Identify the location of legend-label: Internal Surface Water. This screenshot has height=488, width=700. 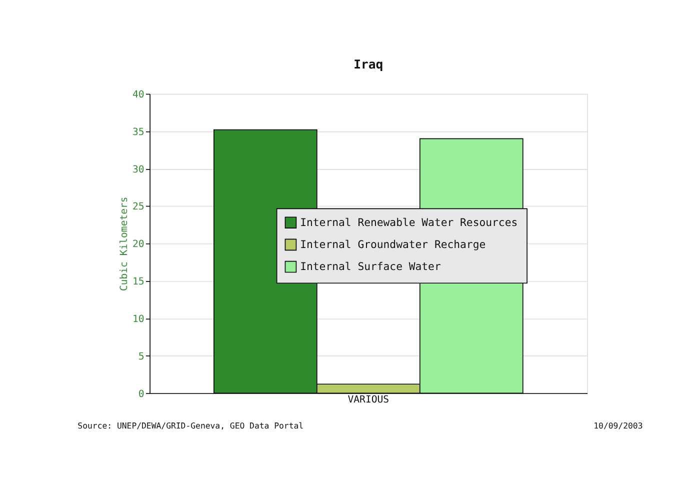
(370, 267).